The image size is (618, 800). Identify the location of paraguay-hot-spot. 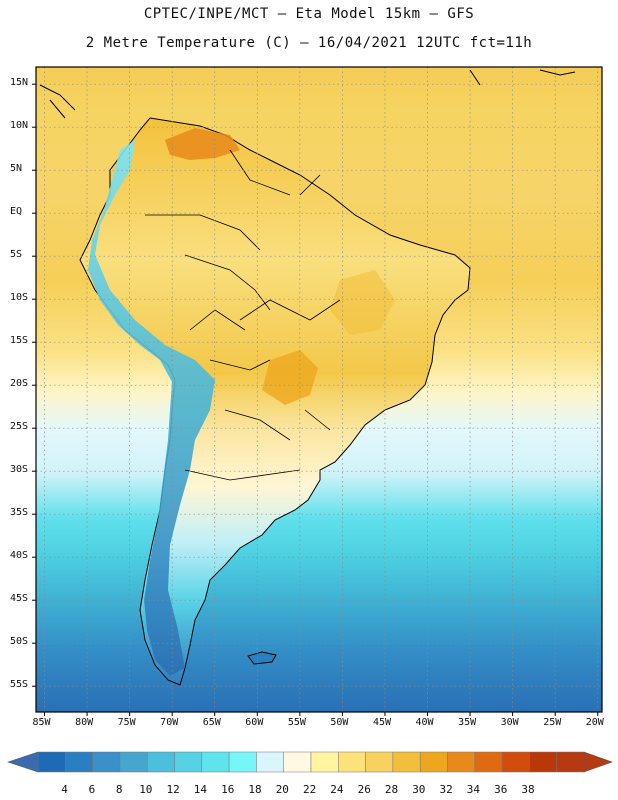
(290, 377).